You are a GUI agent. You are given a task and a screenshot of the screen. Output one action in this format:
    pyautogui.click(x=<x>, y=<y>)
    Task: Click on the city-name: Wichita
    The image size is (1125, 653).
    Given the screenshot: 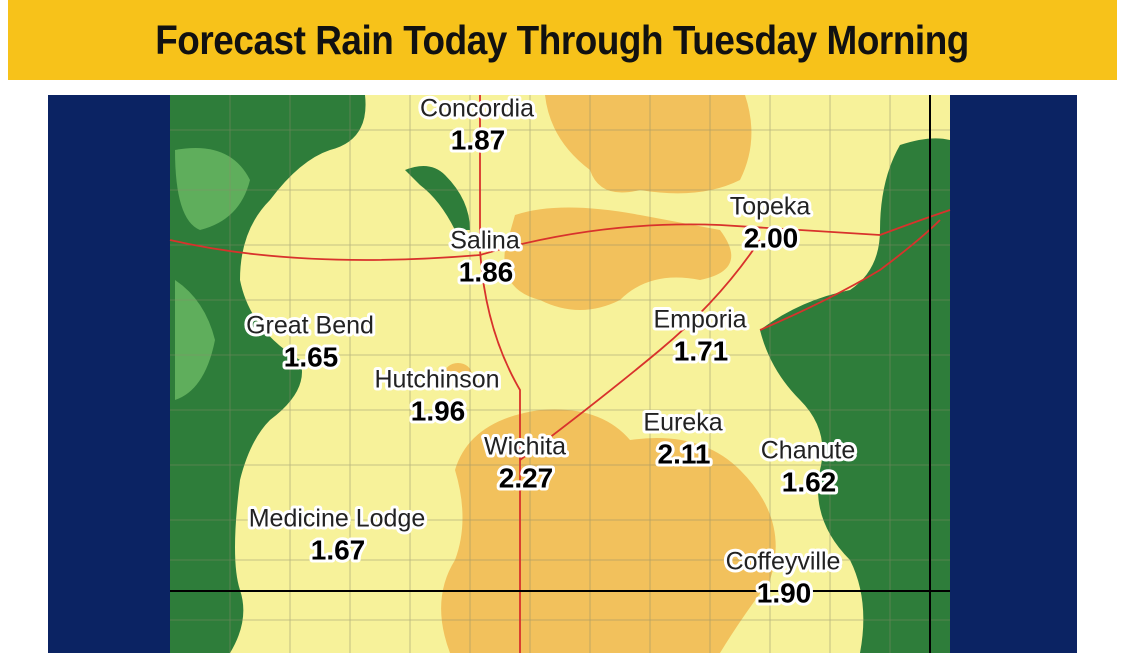 What is the action you would take?
    pyautogui.click(x=525, y=447)
    